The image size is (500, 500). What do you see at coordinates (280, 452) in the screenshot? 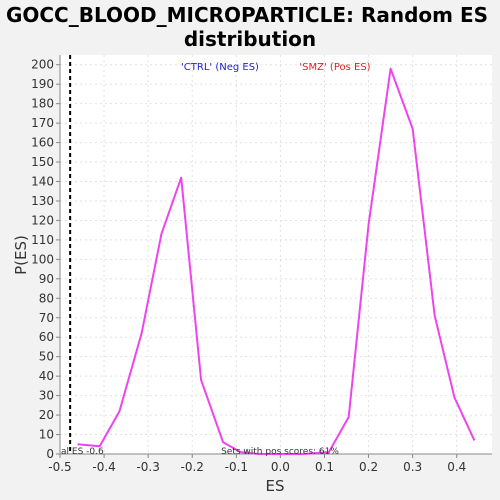
I see `annotation-pos-scores: Sets with pos scores: 61%` at bounding box center [280, 452].